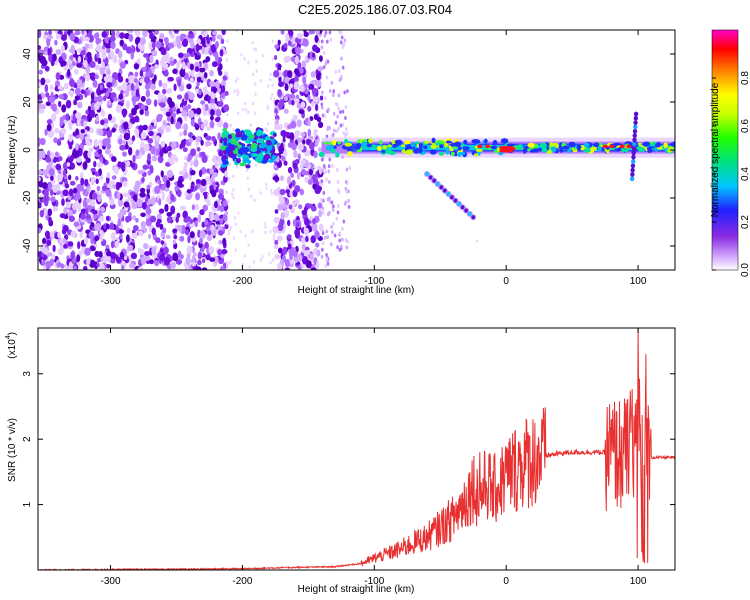  I want to click on hot-spot, so click(488, 146).